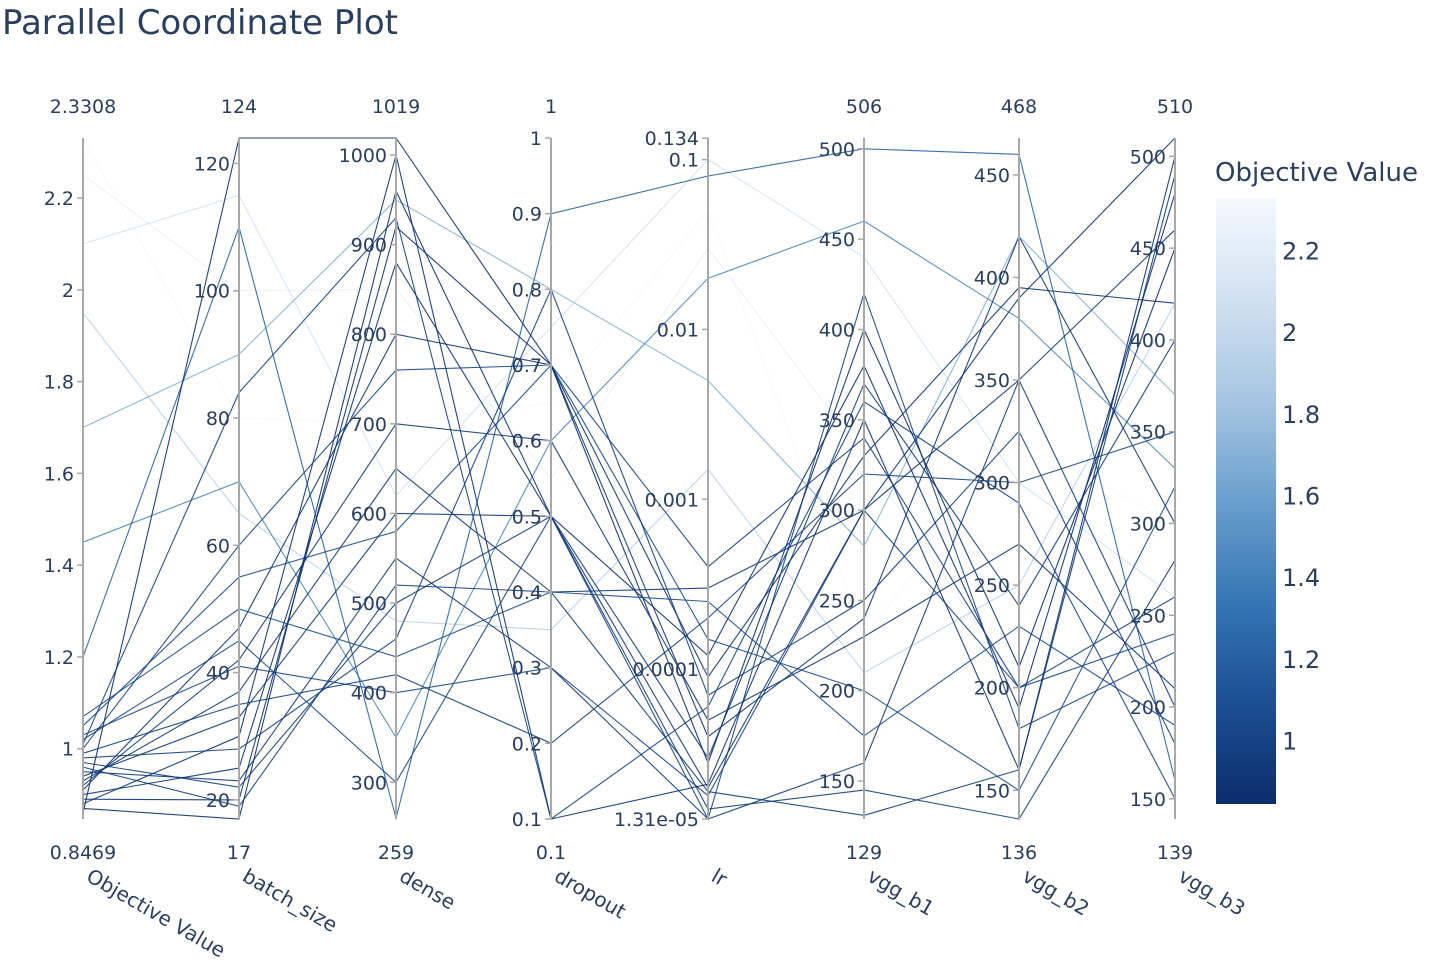 The image size is (1446, 980). Describe the element at coordinates (68, 291) in the screenshot. I see `axis-tick-label: 2` at that location.